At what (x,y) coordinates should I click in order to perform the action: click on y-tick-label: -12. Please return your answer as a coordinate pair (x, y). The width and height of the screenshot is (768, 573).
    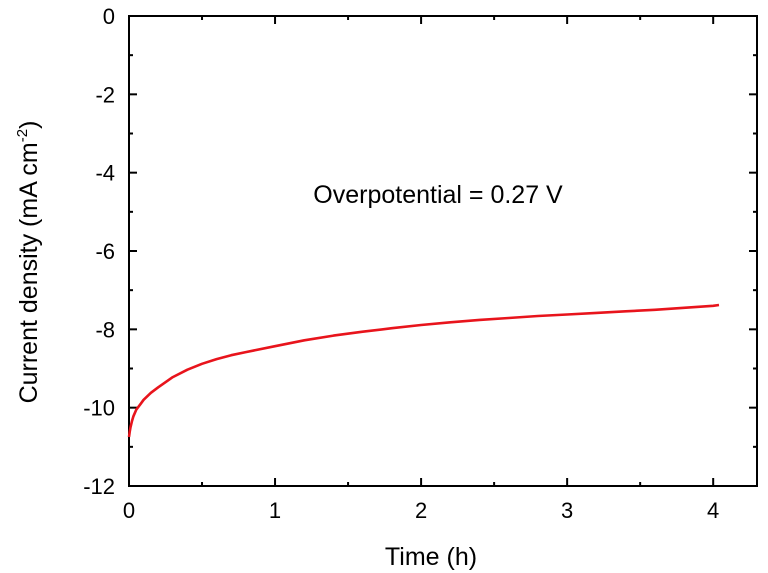
    Looking at the image, I should click on (99, 486).